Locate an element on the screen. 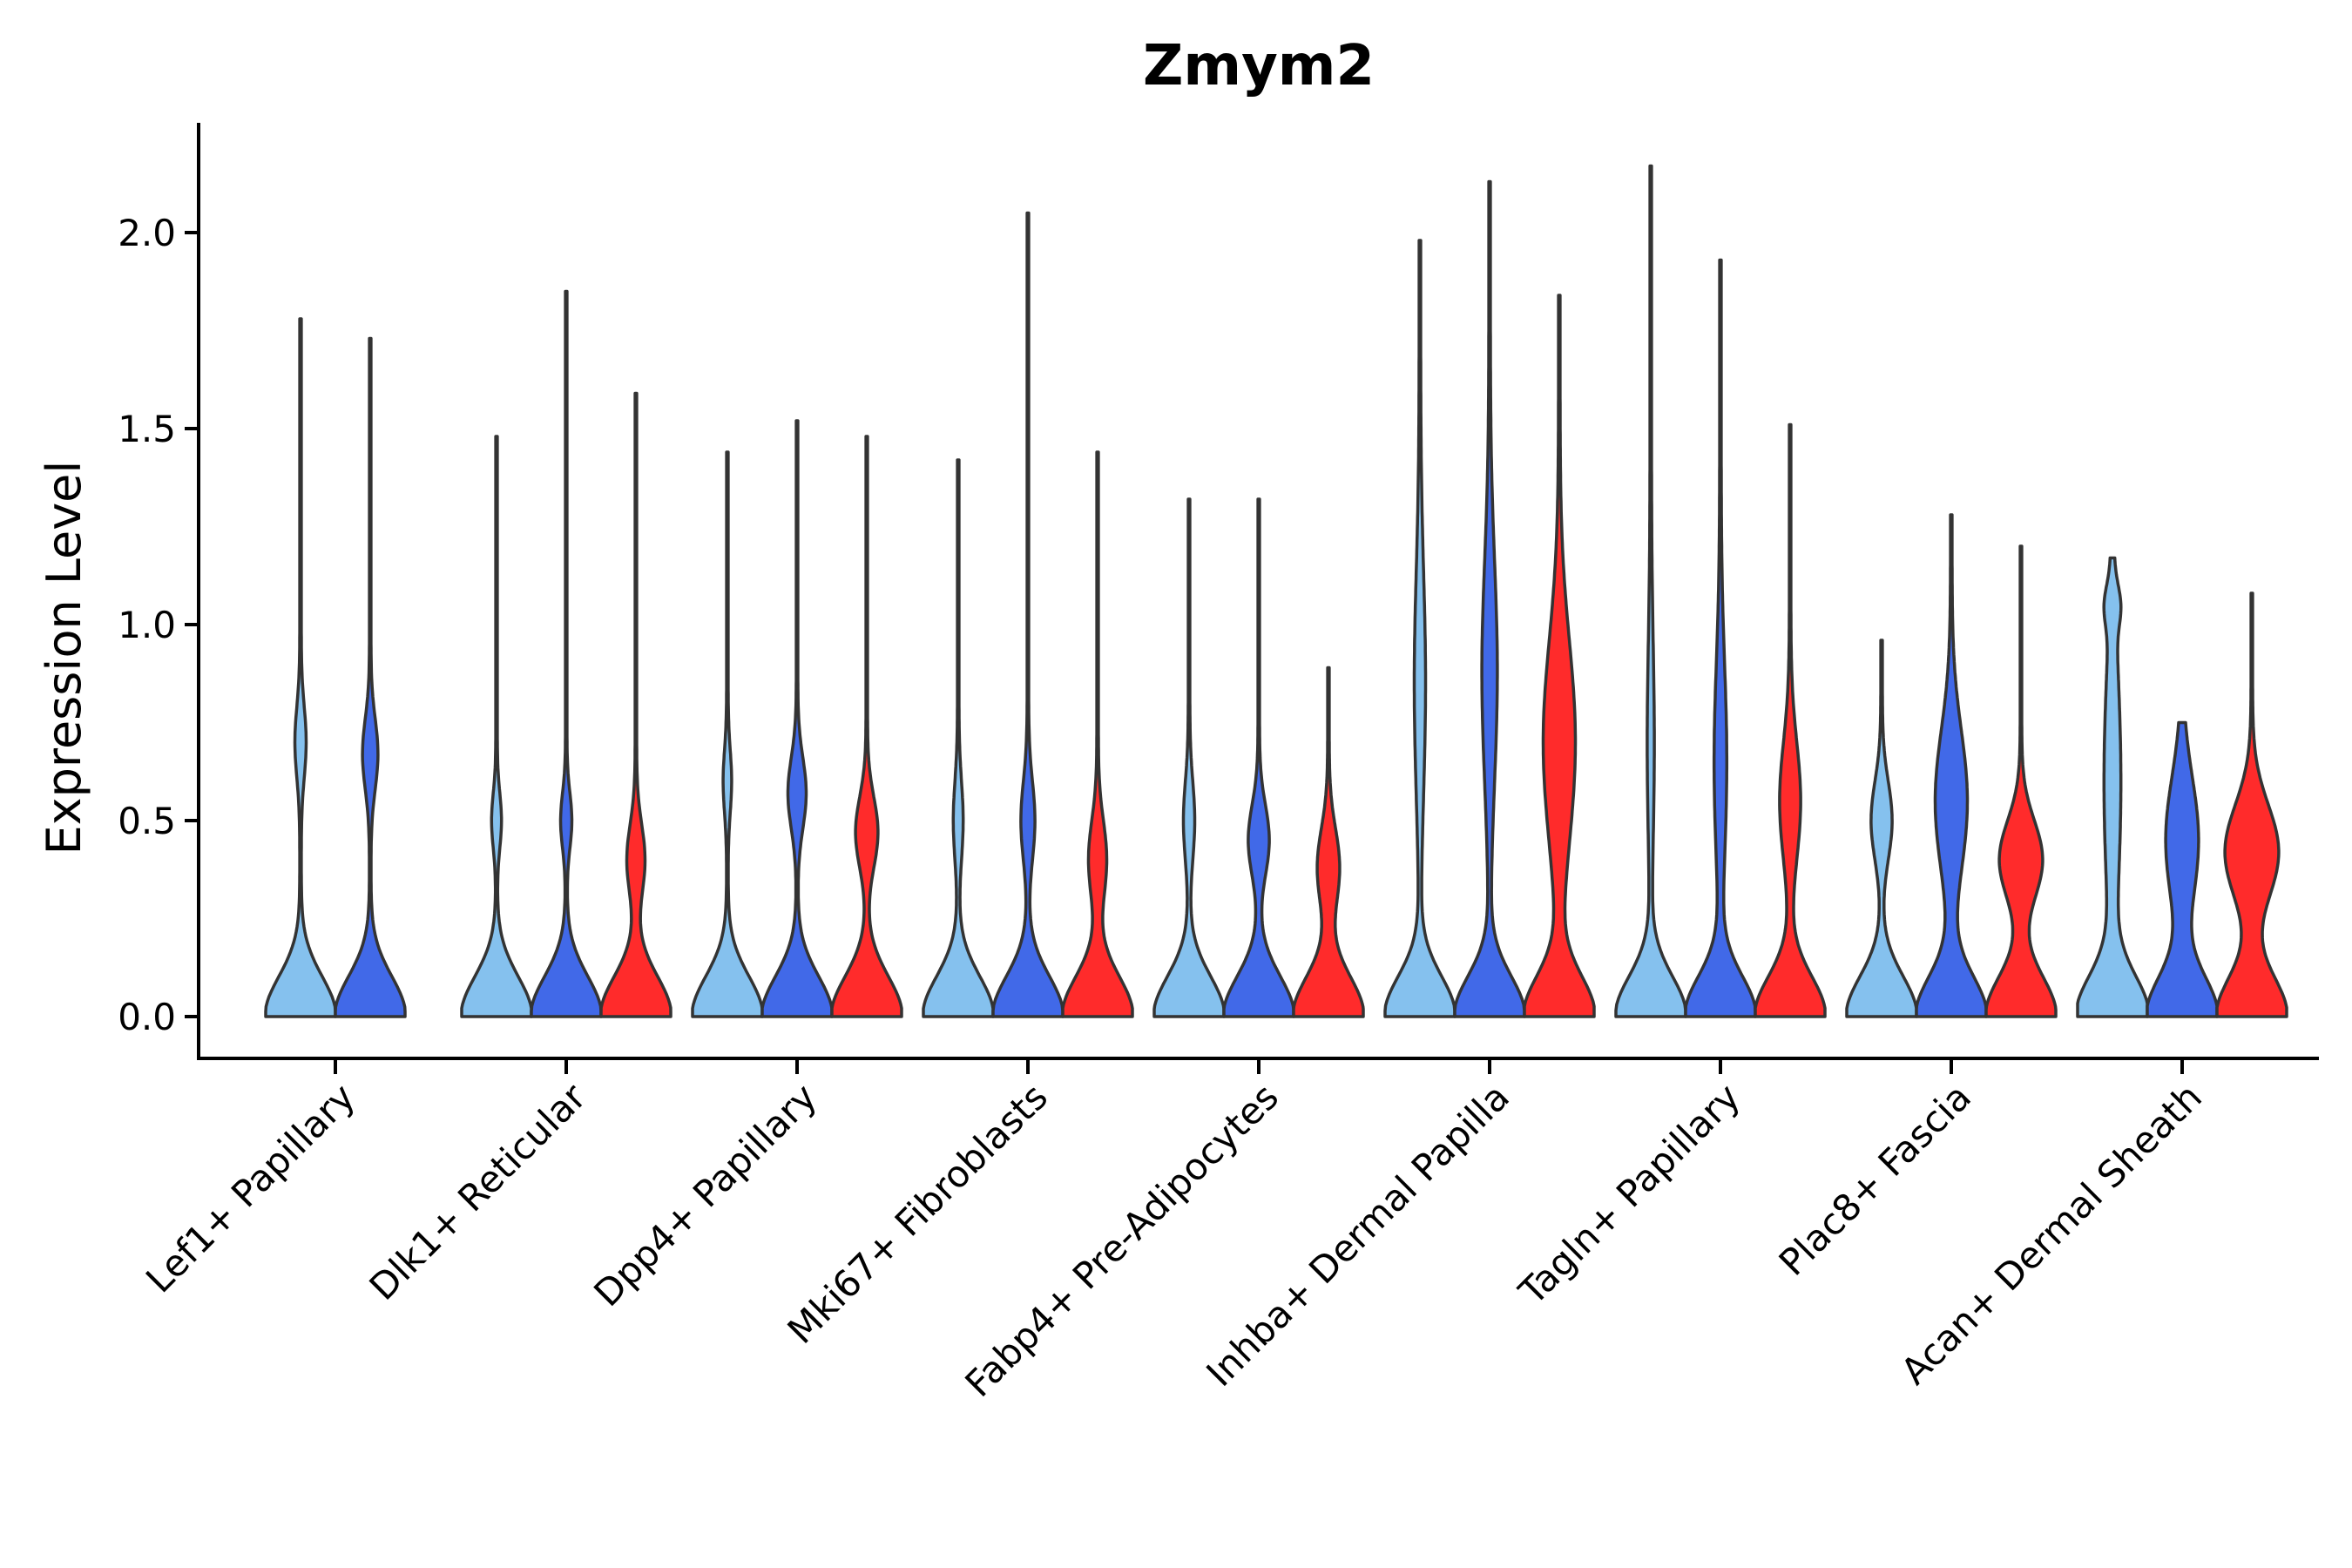 This screenshot has width=2352, height=1568. y-tick-label: 1.0 is located at coordinates (147, 625).